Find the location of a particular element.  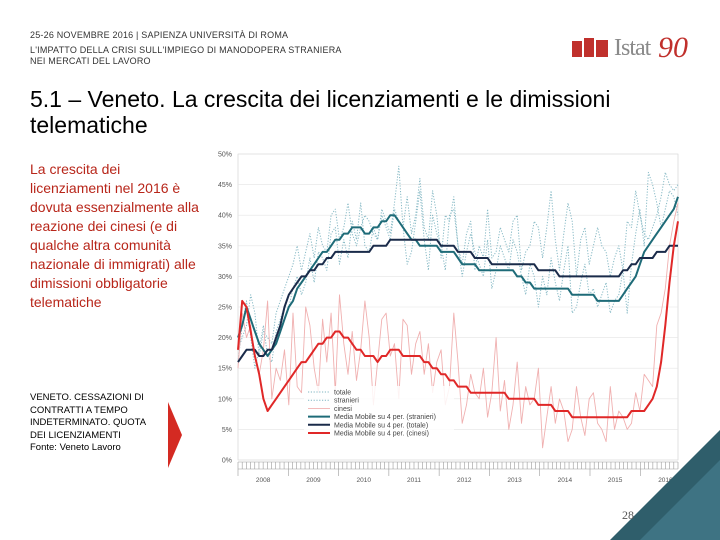

caption-line-1: VENETO. CESSAZIONI DI is located at coordinates (87, 397).